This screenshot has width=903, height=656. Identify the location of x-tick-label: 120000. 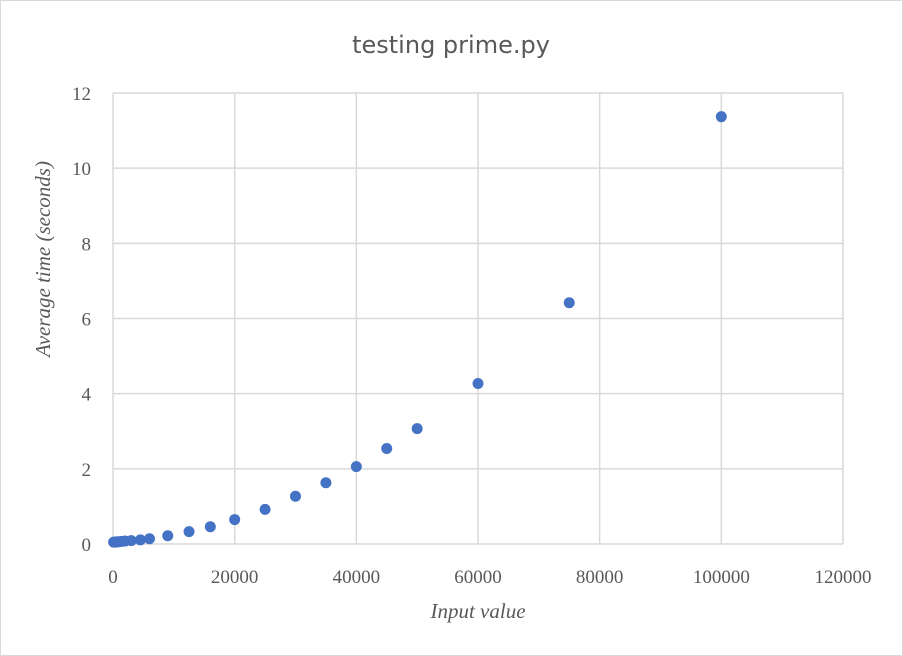
(843, 577).